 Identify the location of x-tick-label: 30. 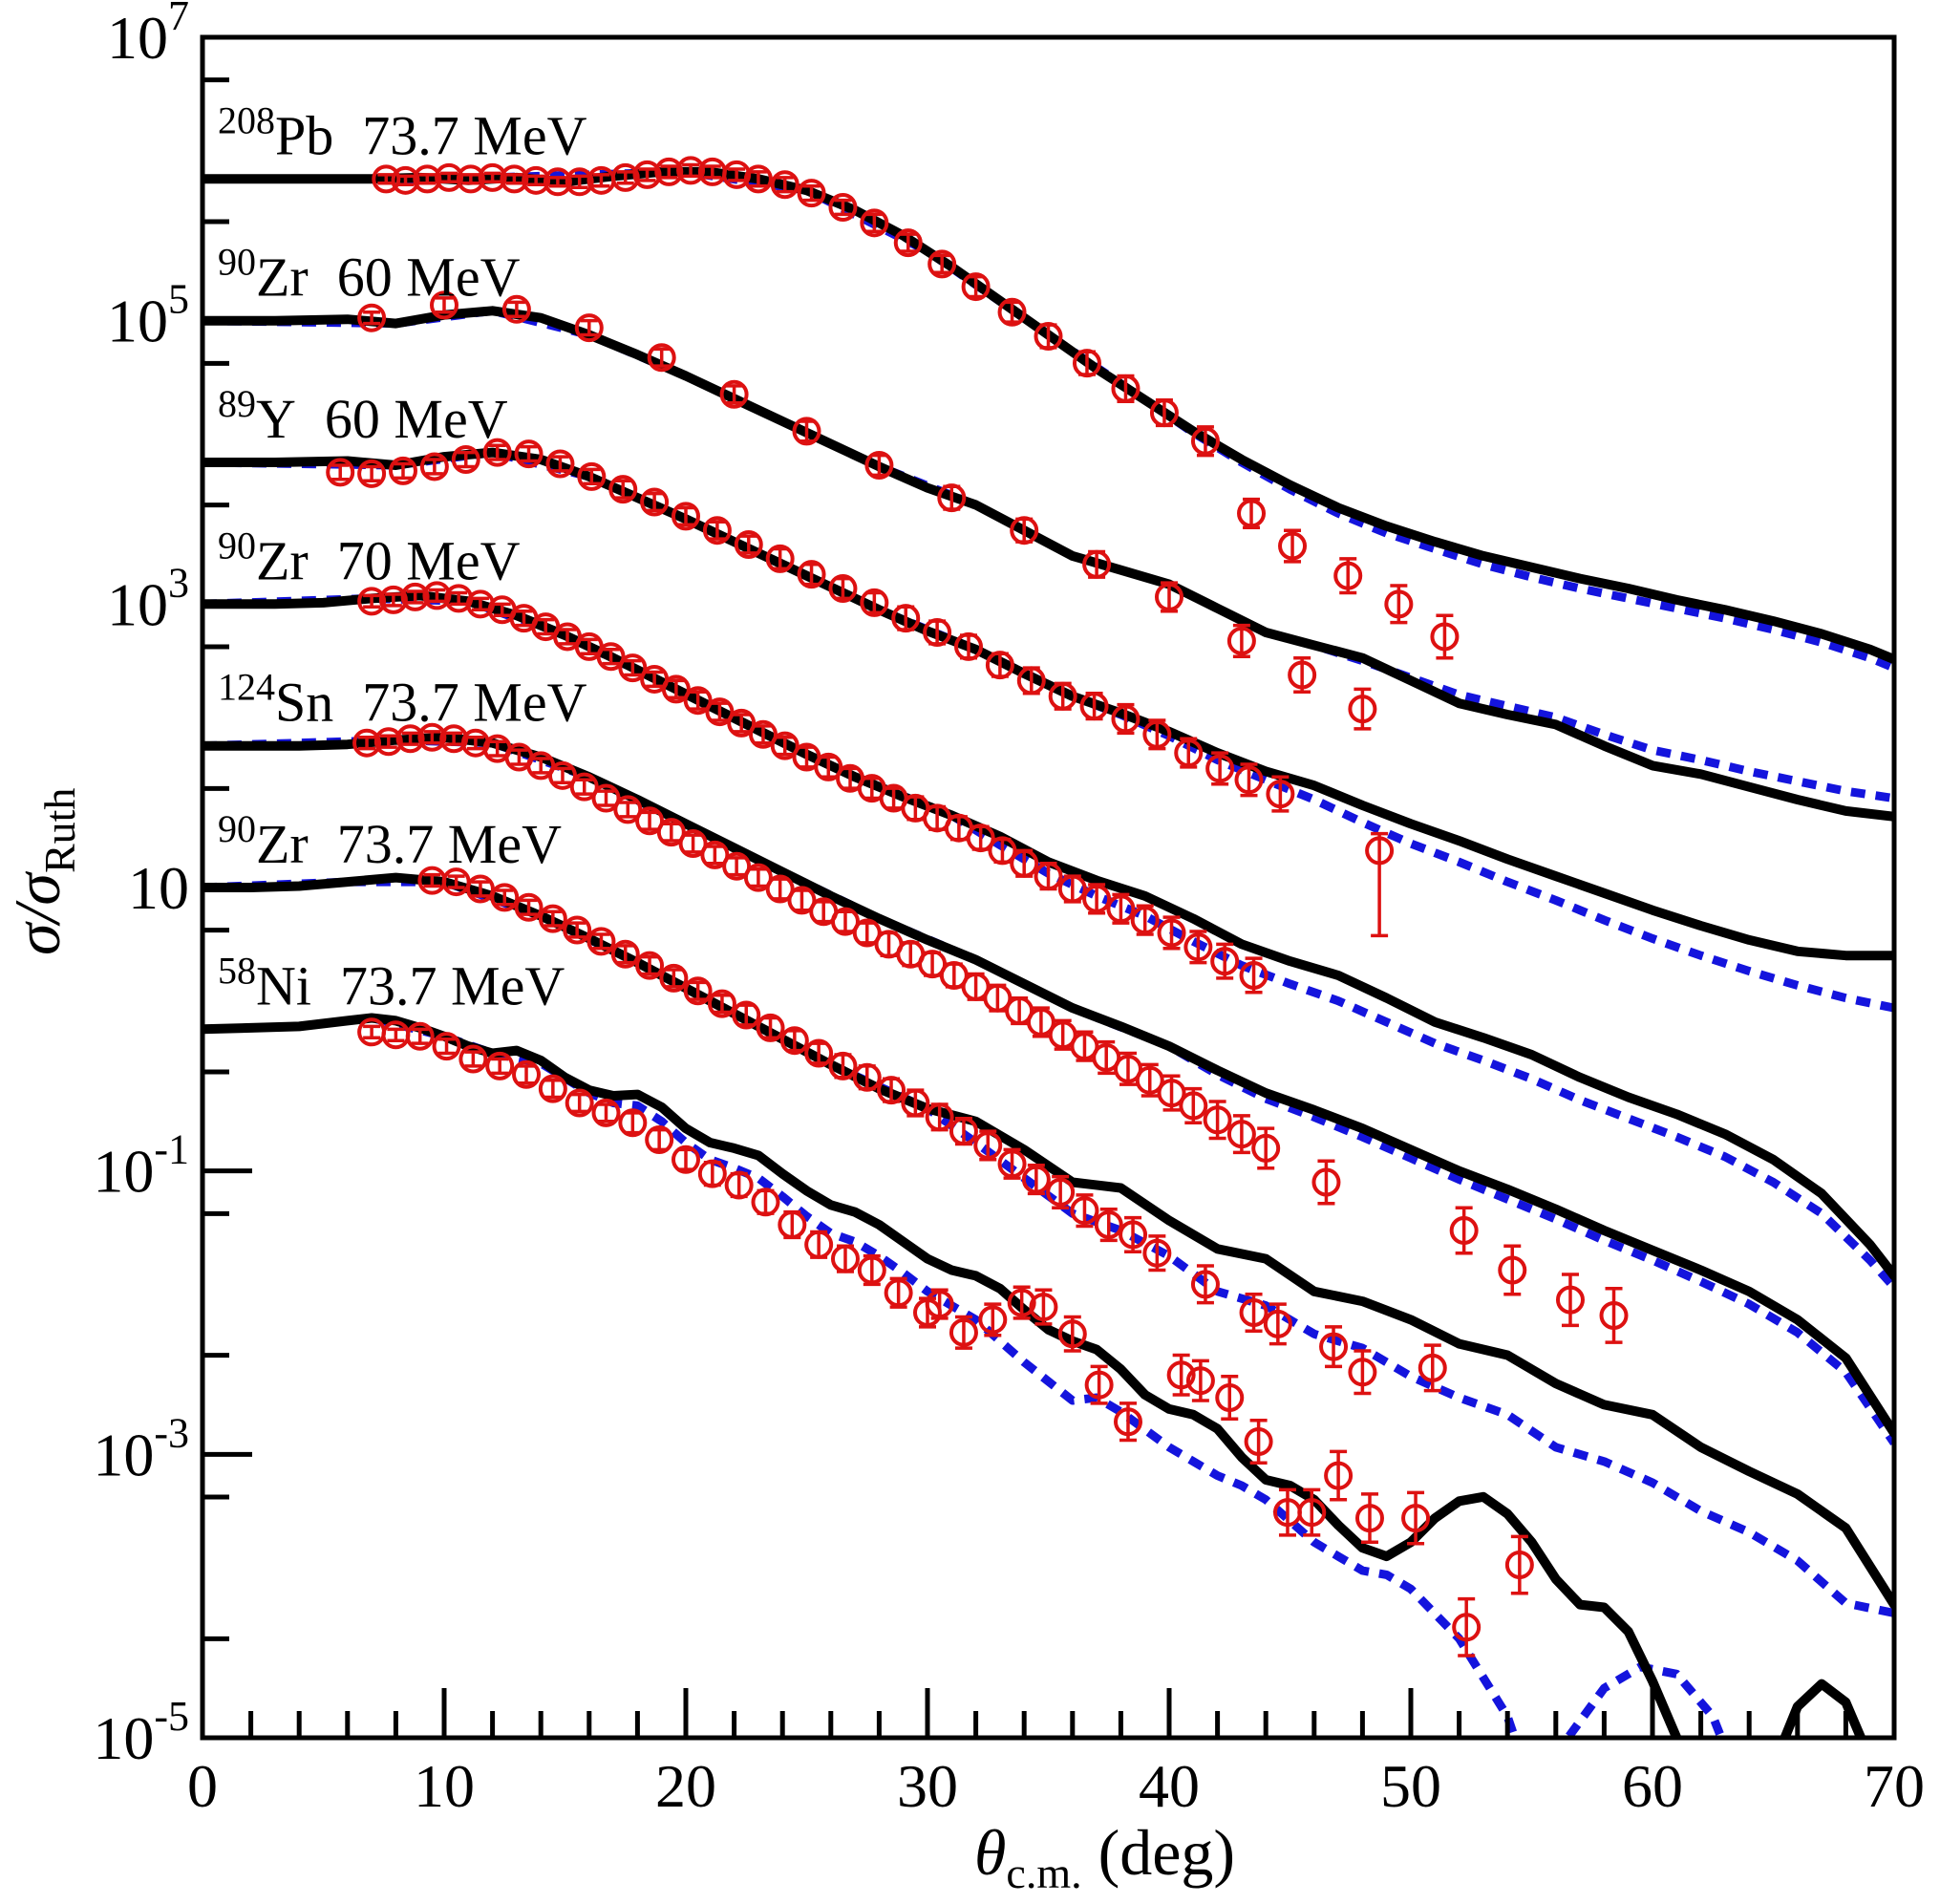
(927, 1786).